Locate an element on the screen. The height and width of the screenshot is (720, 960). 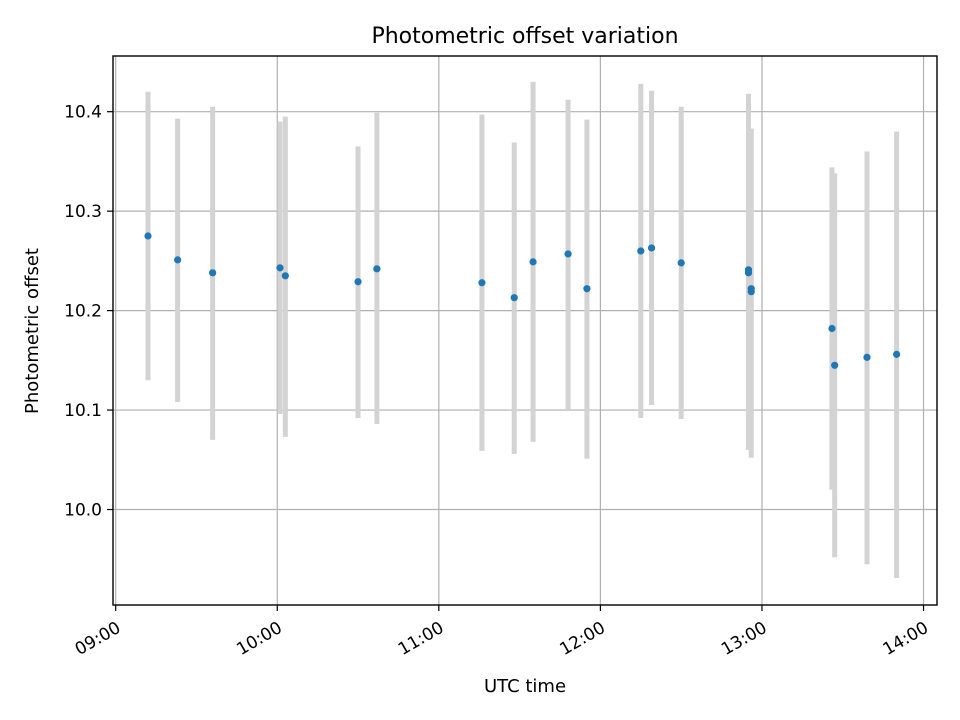
x-tick-label: 12:00 is located at coordinates (582, 639).